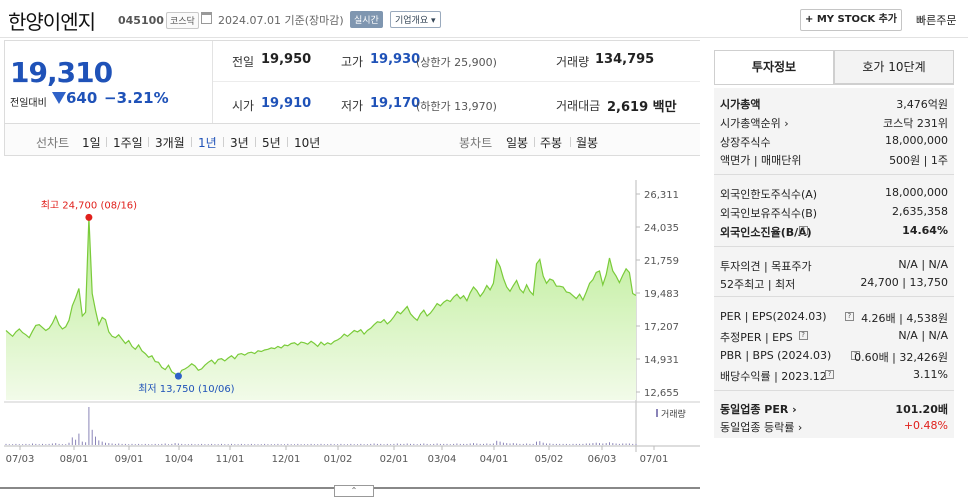  Describe the element at coordinates (920, 211) in the screenshot. I see `invest-info-value: 2,635,358` at that location.